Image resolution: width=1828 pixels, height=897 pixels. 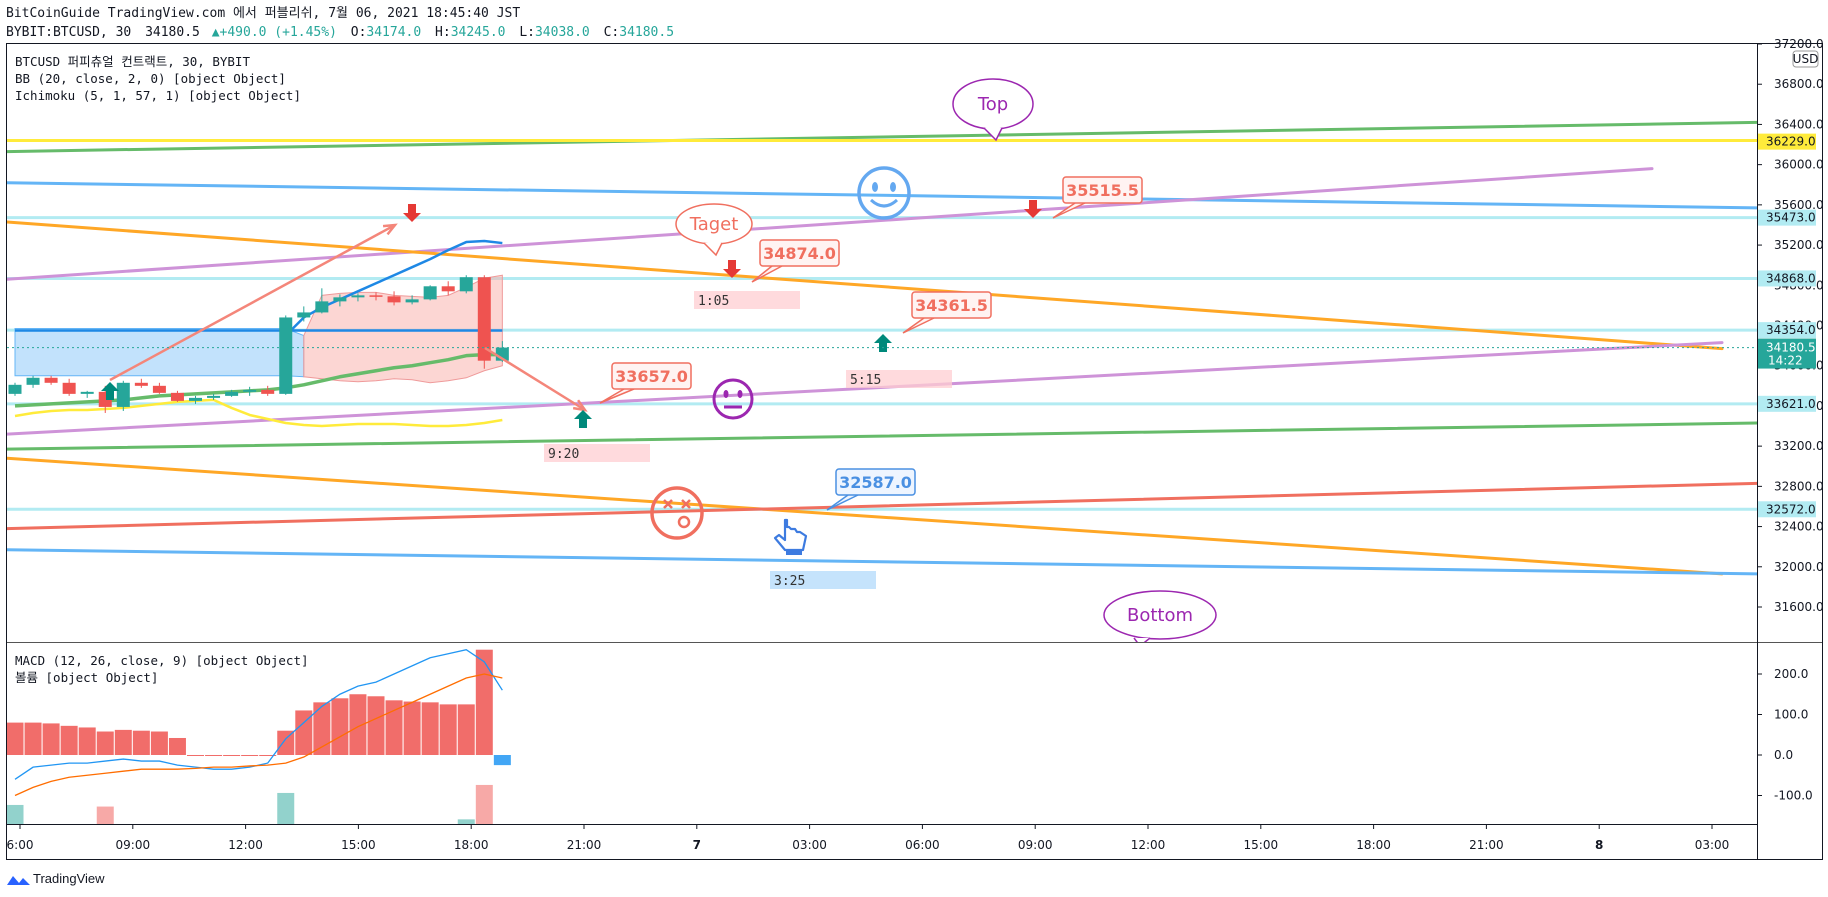 I want to click on last-price-label-box, so click(x=1787, y=353).